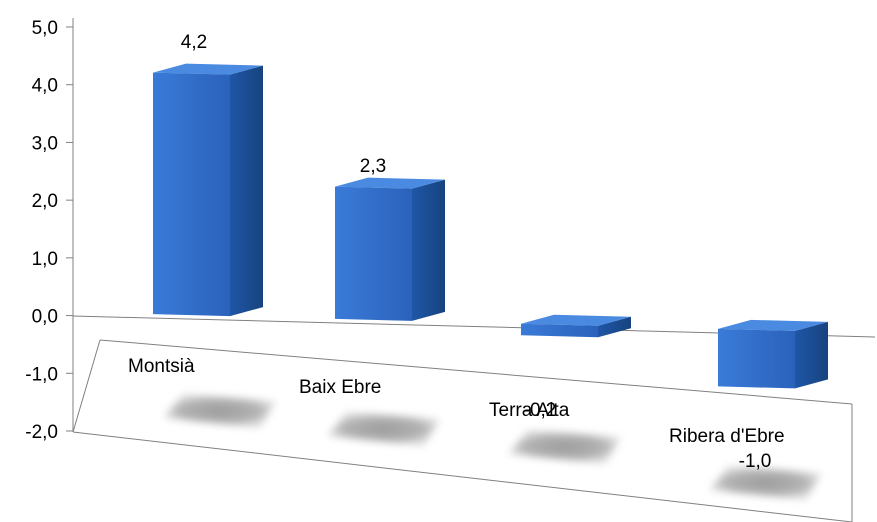 Image resolution: width=877 pixels, height=522 pixels. I want to click on shadow-baix-ebre, so click(383, 429).